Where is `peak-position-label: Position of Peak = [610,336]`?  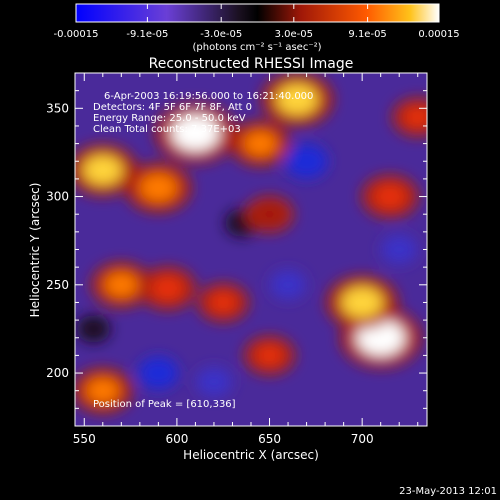 peak-position-label: Position of Peak = [610,336] is located at coordinates (164, 404).